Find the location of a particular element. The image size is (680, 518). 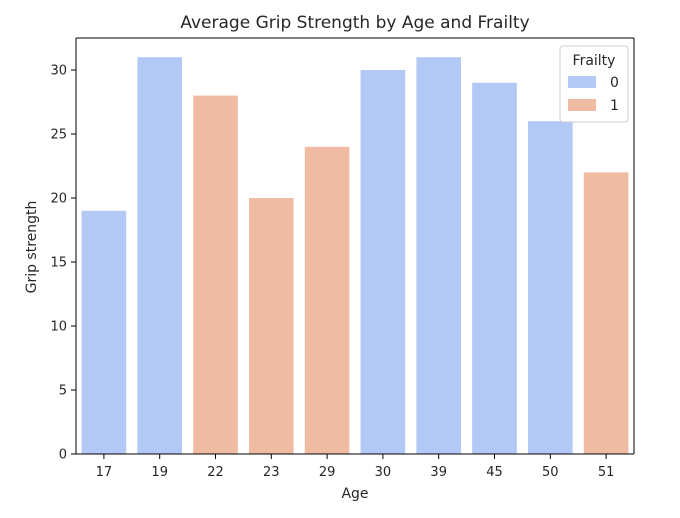

chart-title: Average Grip Strength by Age and Frailty is located at coordinates (354, 23).